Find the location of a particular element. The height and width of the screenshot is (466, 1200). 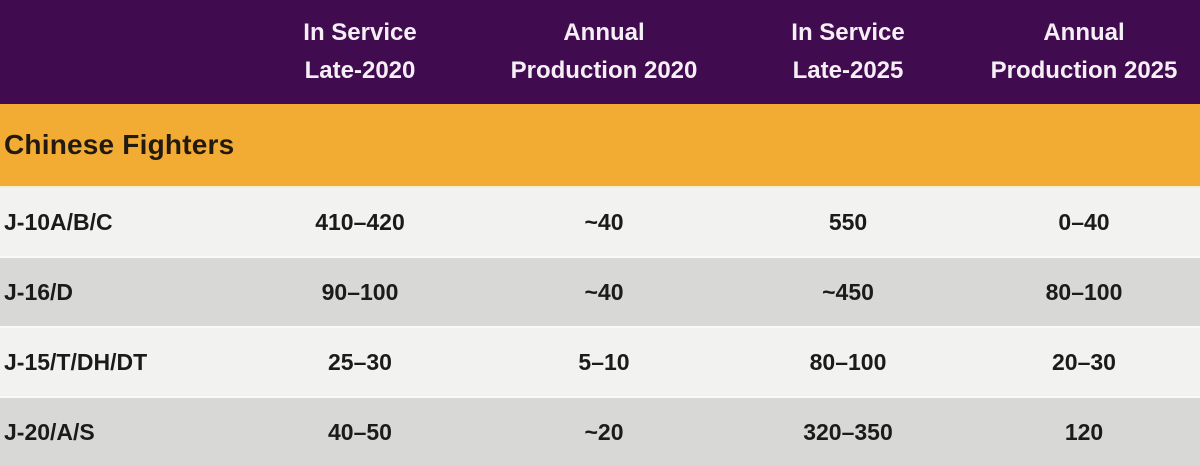

column-header-line: Production 2025 is located at coordinates (1084, 70).